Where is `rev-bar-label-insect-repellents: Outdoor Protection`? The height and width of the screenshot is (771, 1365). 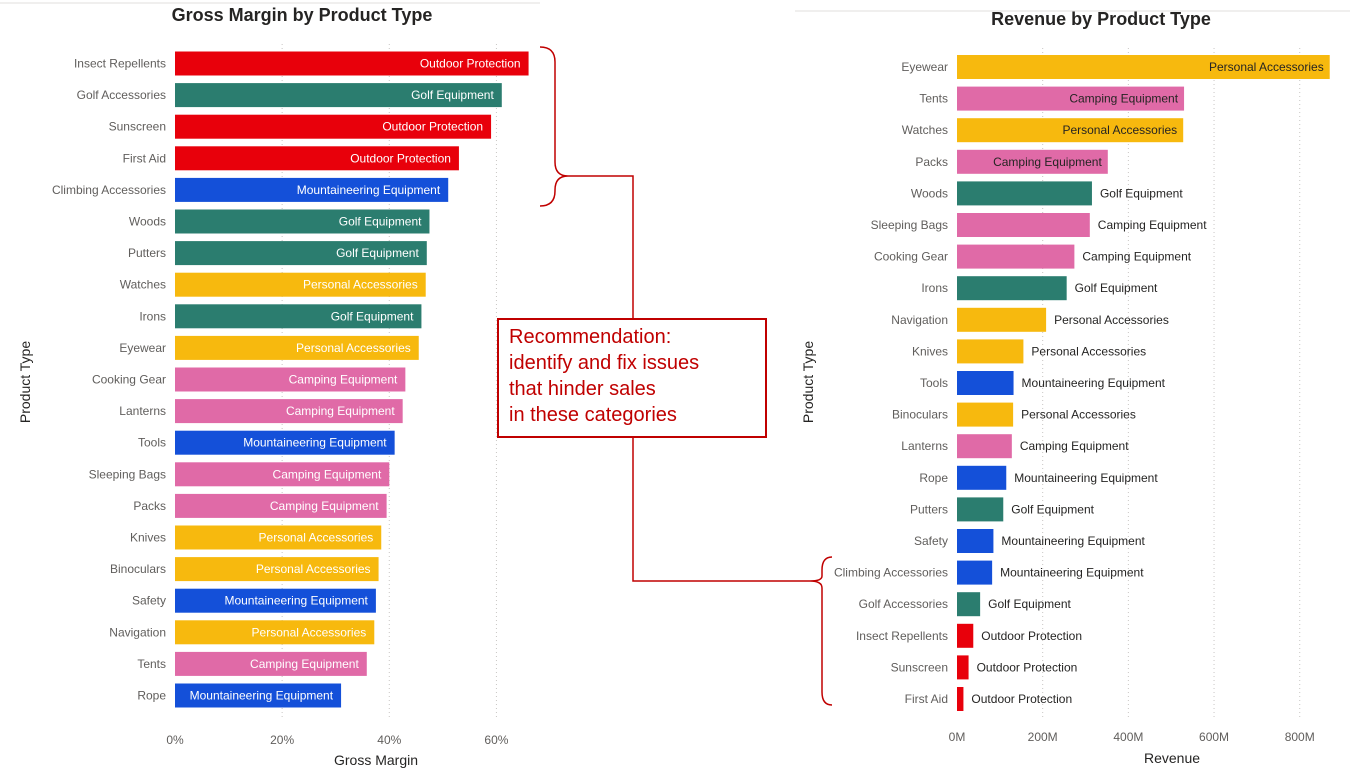
rev-bar-label-insect-repellents: Outdoor Protection is located at coordinates (1031, 636).